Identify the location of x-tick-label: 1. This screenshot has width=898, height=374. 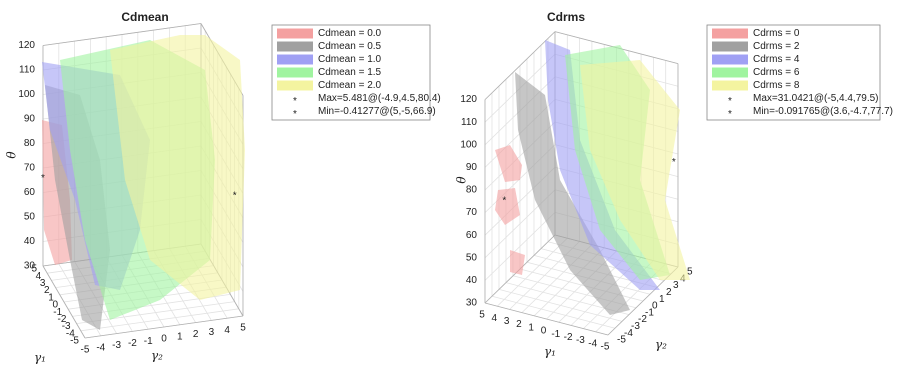
(51, 297).